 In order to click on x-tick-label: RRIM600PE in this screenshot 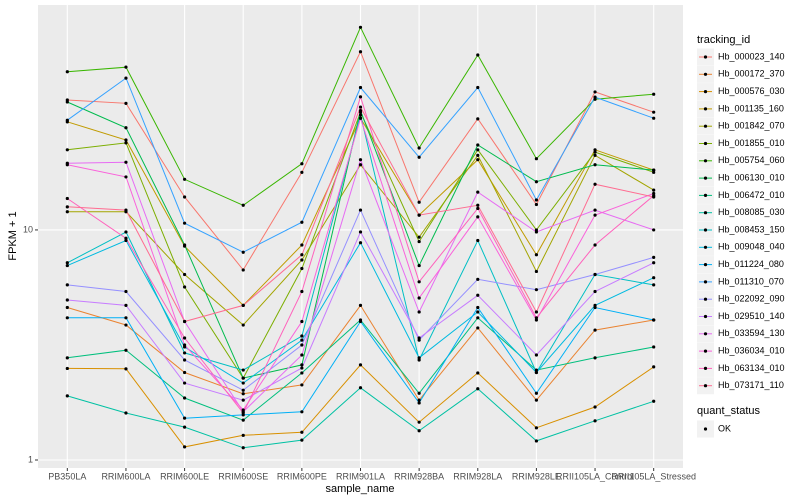, I will do `click(302, 476)`.